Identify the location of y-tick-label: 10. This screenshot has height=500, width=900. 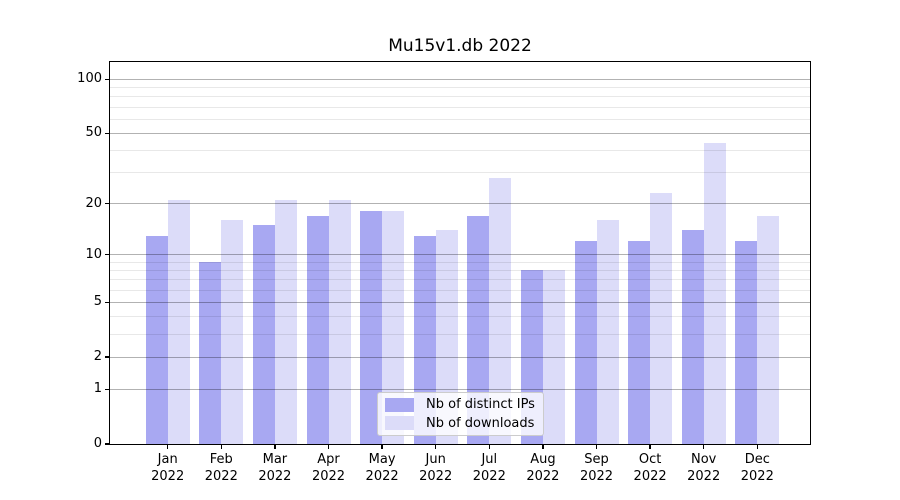
(93, 254).